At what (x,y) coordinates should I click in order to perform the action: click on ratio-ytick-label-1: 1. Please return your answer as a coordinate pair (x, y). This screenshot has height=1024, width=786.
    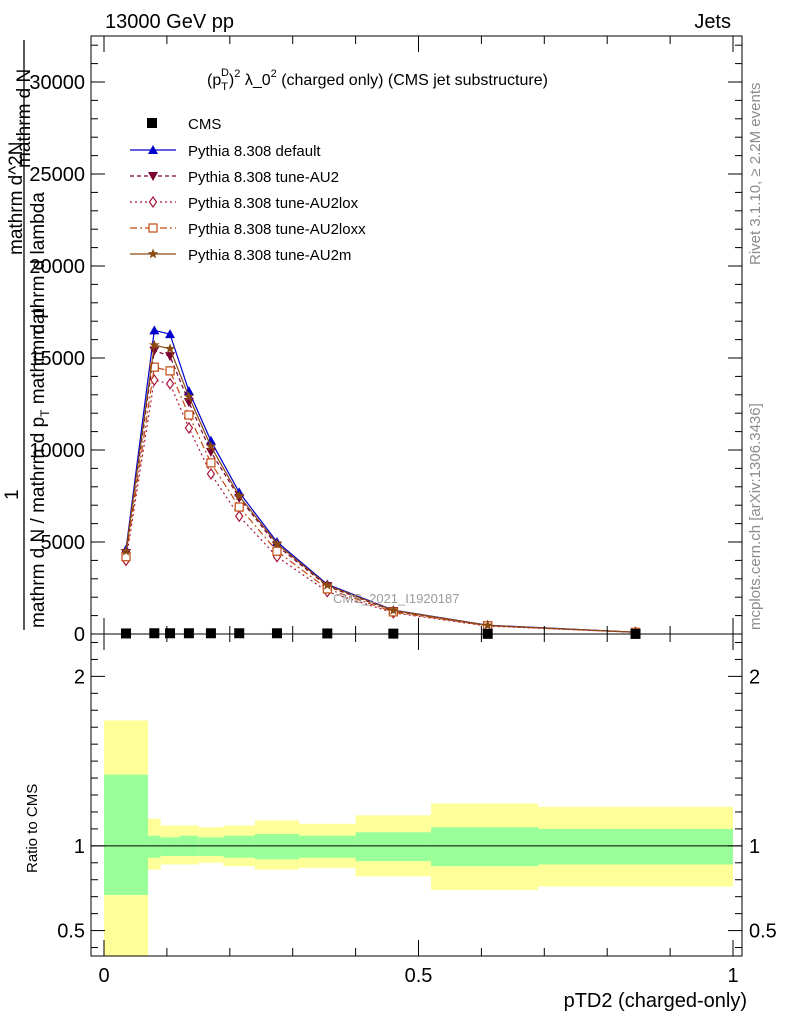
    Looking at the image, I should click on (79, 847).